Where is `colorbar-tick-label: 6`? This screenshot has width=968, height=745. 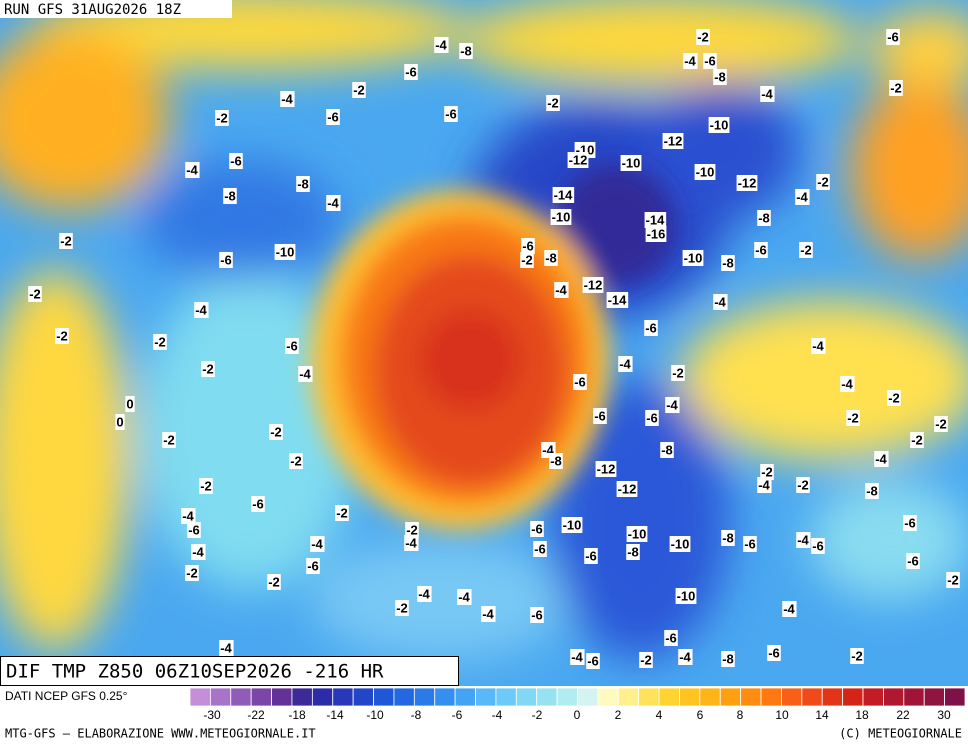 colorbar-tick-label: 6 is located at coordinates (700, 715).